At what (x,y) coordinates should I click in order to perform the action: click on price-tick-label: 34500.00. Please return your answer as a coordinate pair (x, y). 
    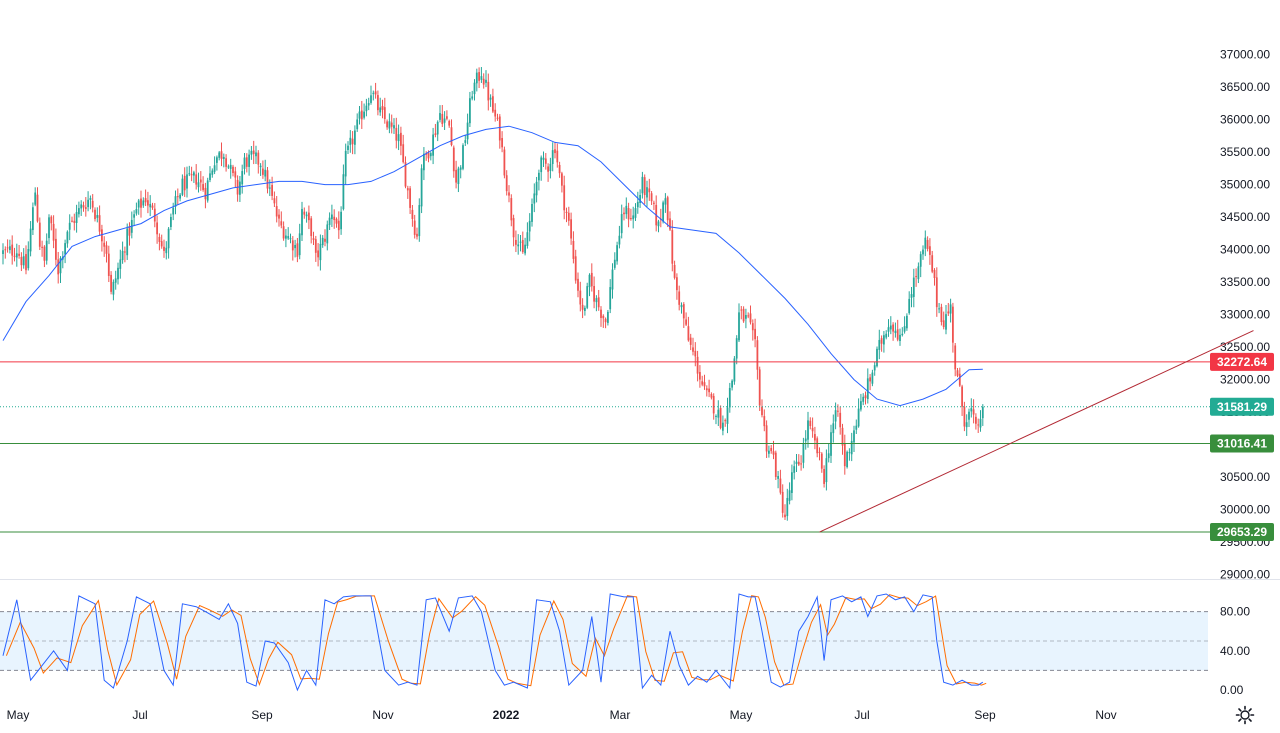
    Looking at the image, I should click on (1245, 217).